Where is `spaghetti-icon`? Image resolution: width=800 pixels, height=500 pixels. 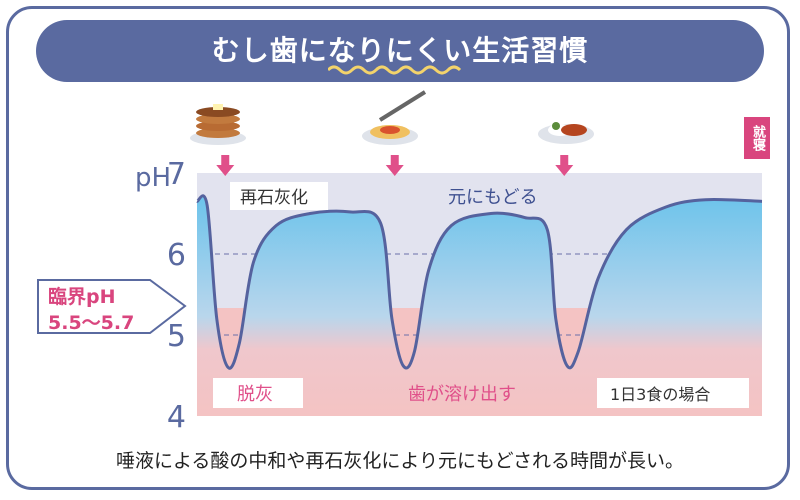
spaghetti-icon is located at coordinates (394, 117).